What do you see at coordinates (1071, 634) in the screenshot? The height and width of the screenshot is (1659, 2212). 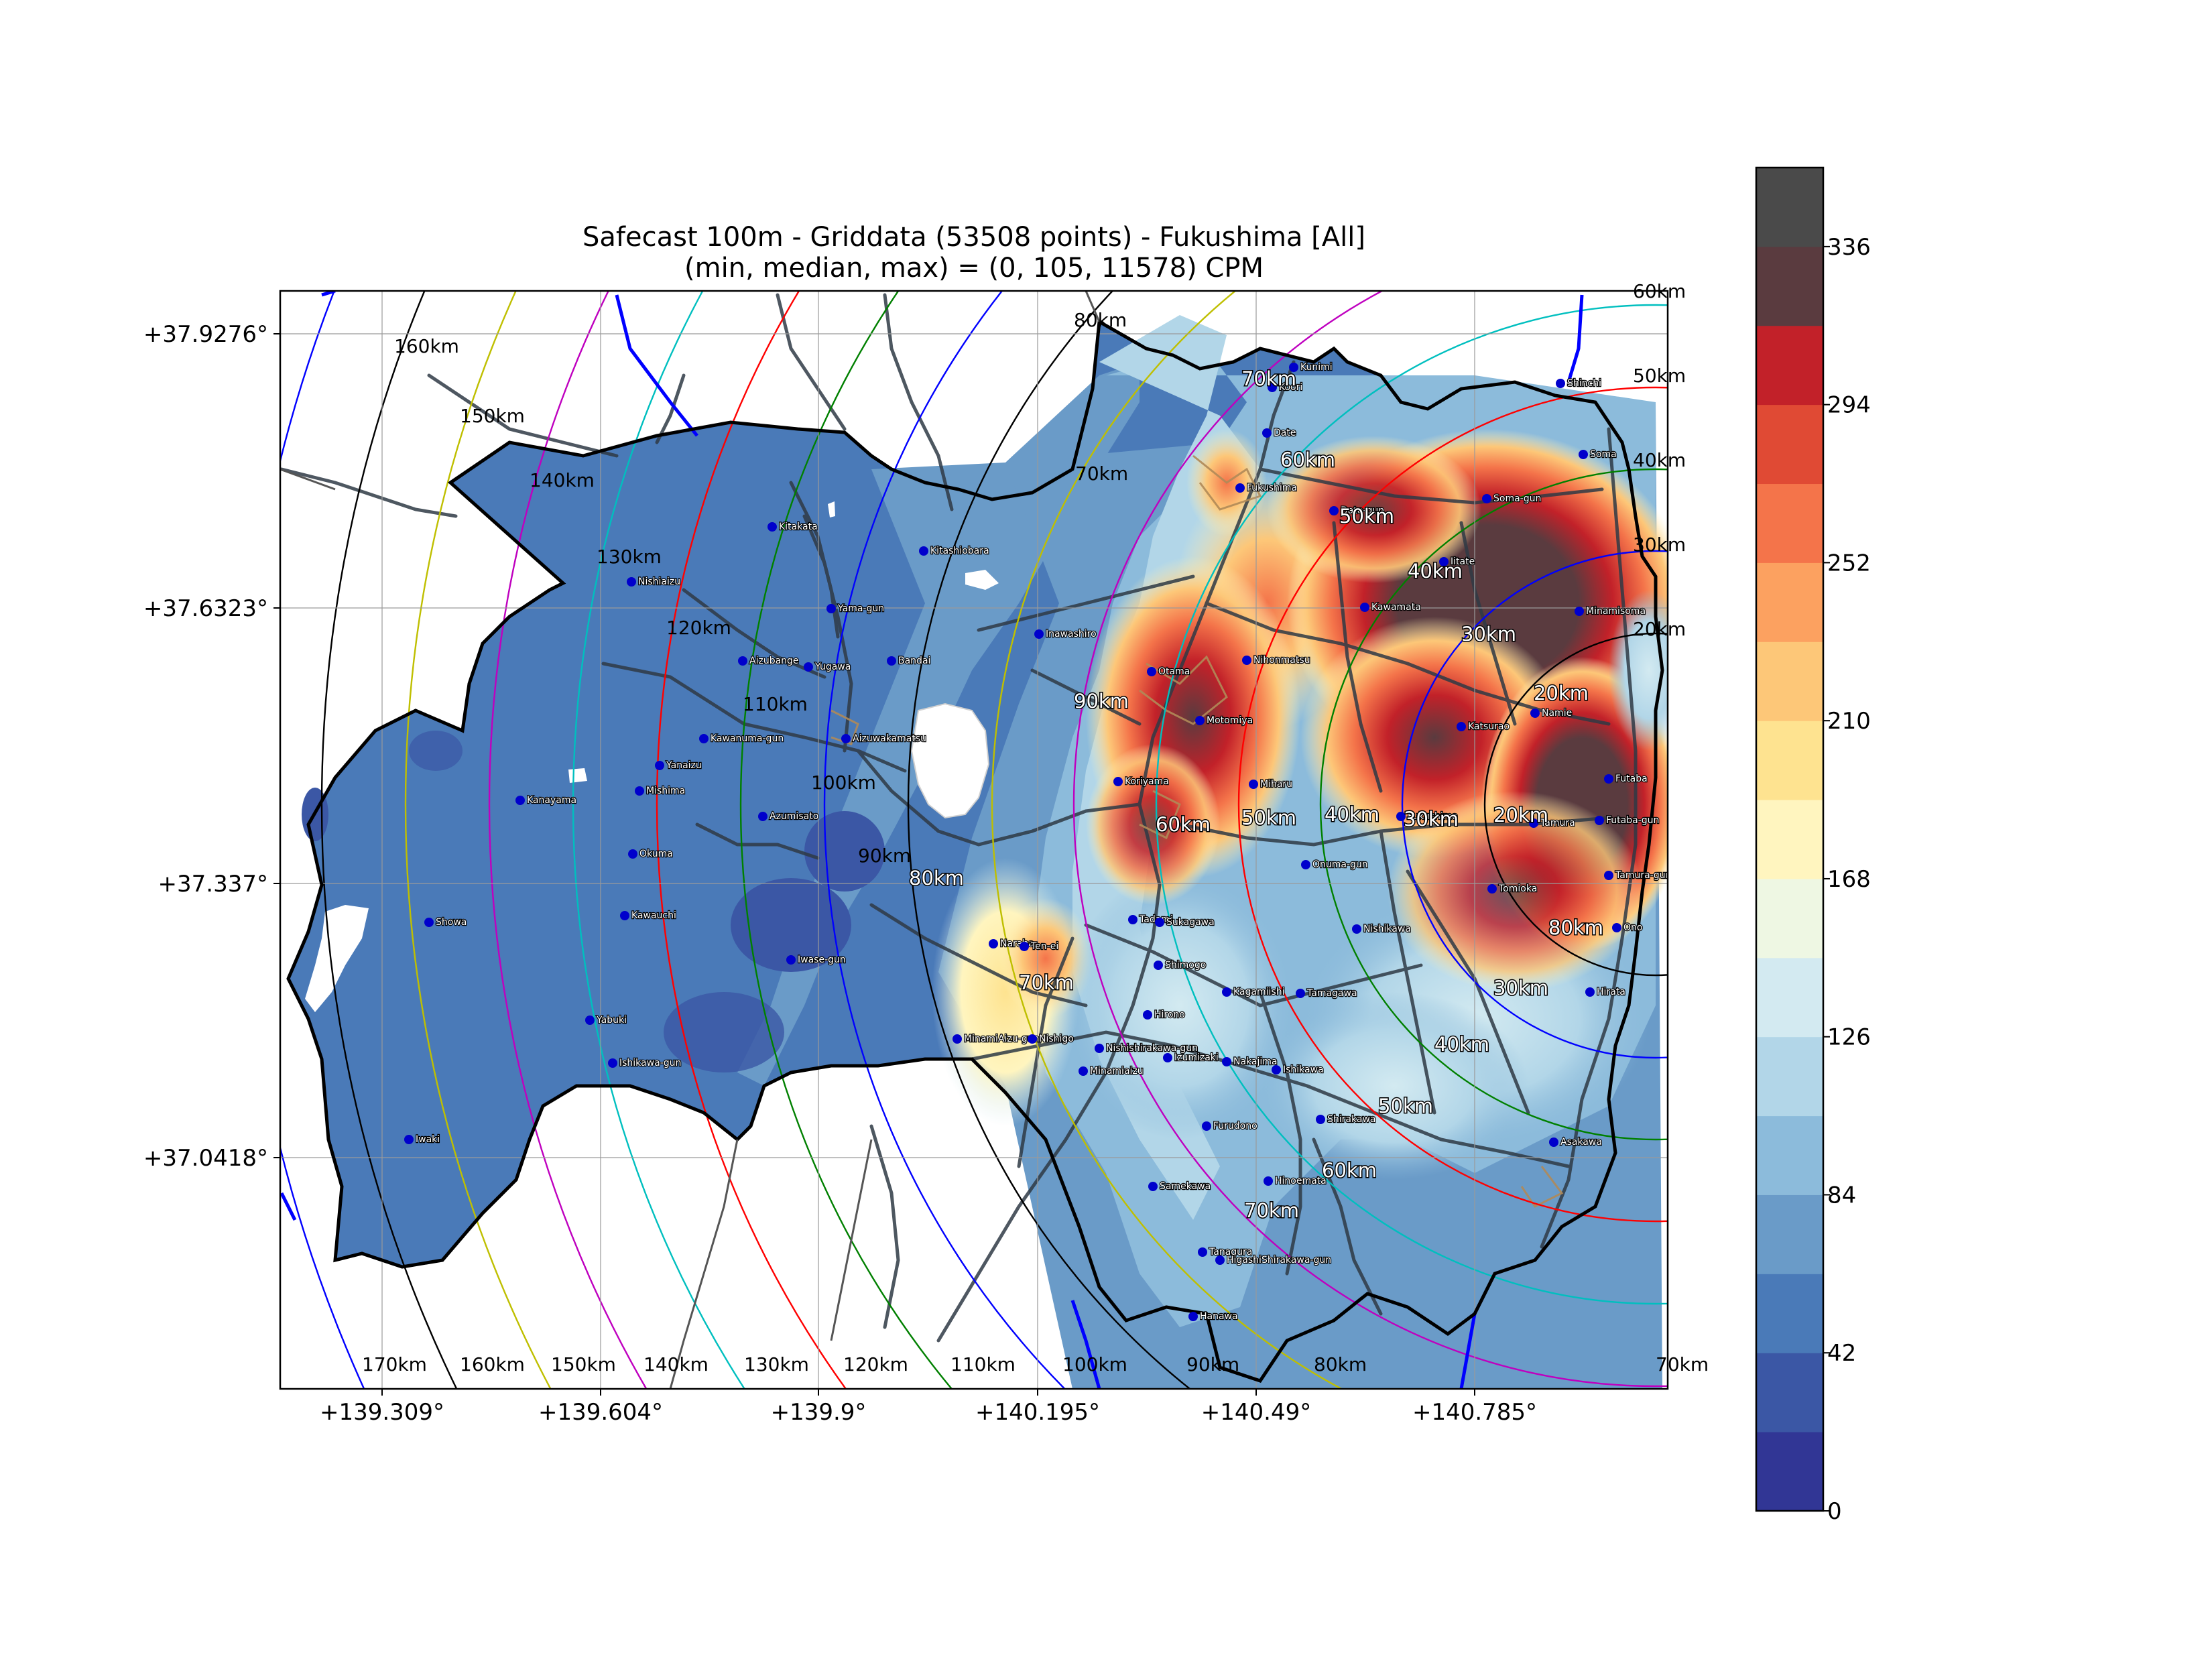 I see `city-label: Inawashiro` at bounding box center [1071, 634].